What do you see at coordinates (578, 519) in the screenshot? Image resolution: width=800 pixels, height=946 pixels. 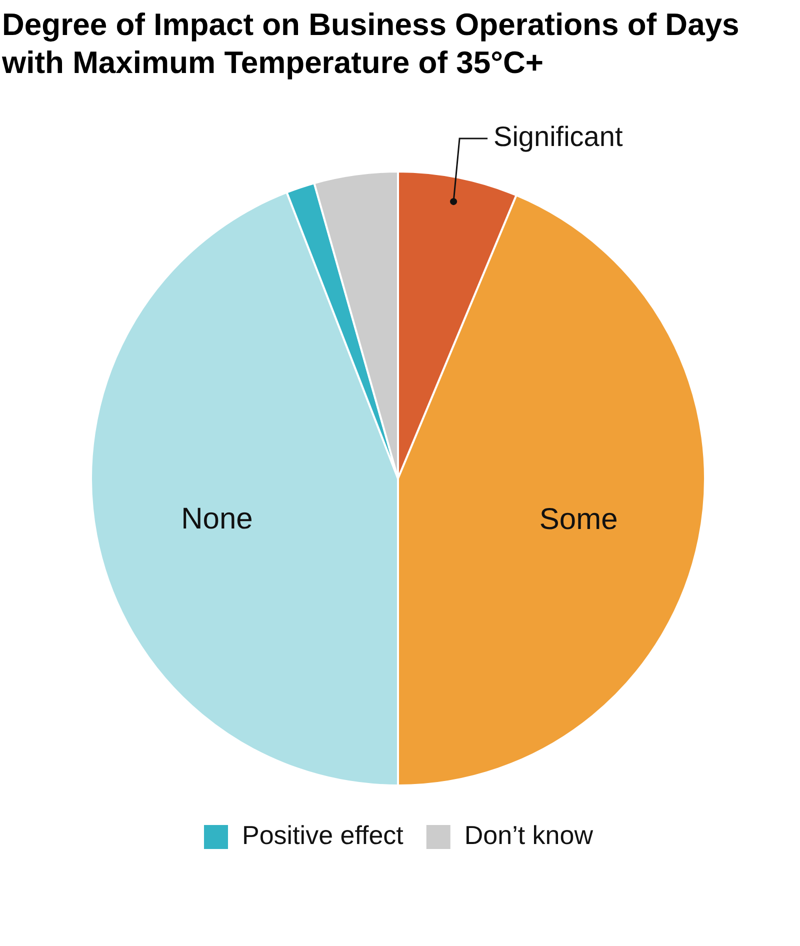 I see `slice-label: Some` at bounding box center [578, 519].